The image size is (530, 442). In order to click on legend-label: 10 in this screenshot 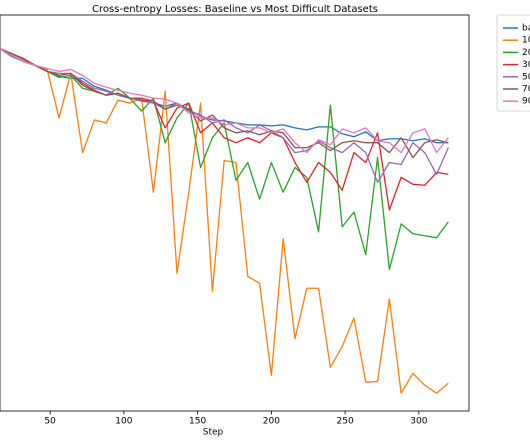, I will do `click(526, 41)`.